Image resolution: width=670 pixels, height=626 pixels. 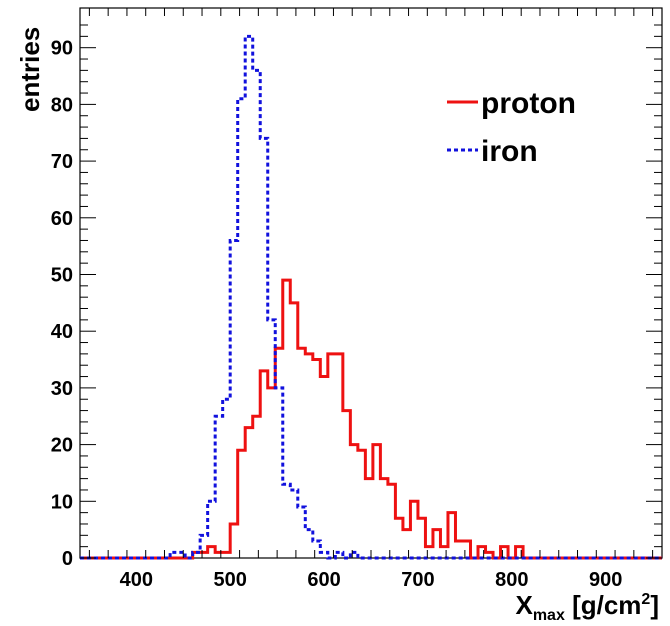 I want to click on y-tick-label: 70, so click(x=62, y=162).